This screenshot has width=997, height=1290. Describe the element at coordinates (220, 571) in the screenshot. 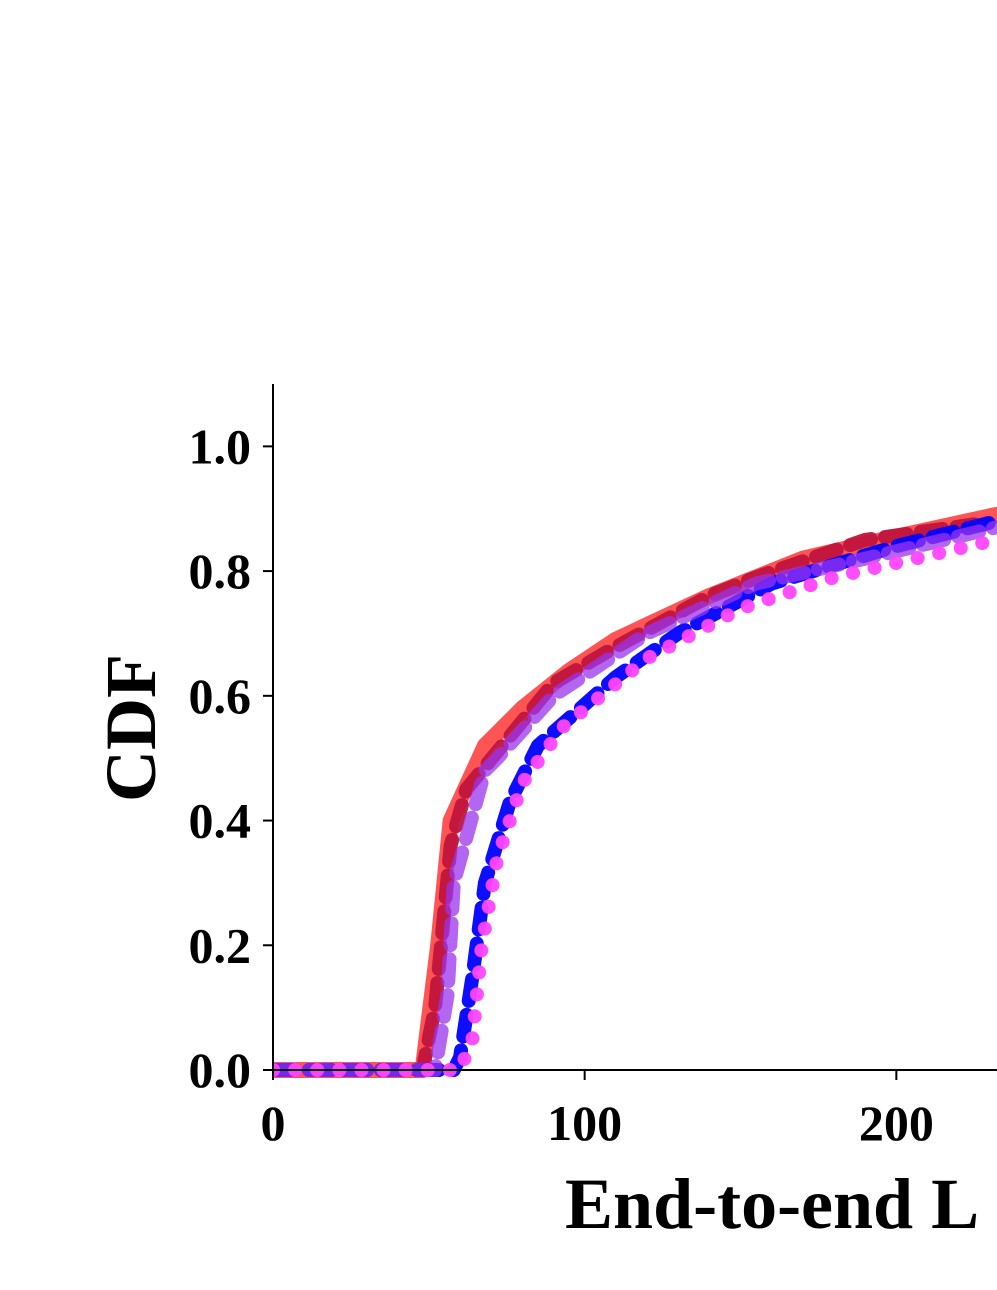

I see `y-tick-label: 0.8` at that location.